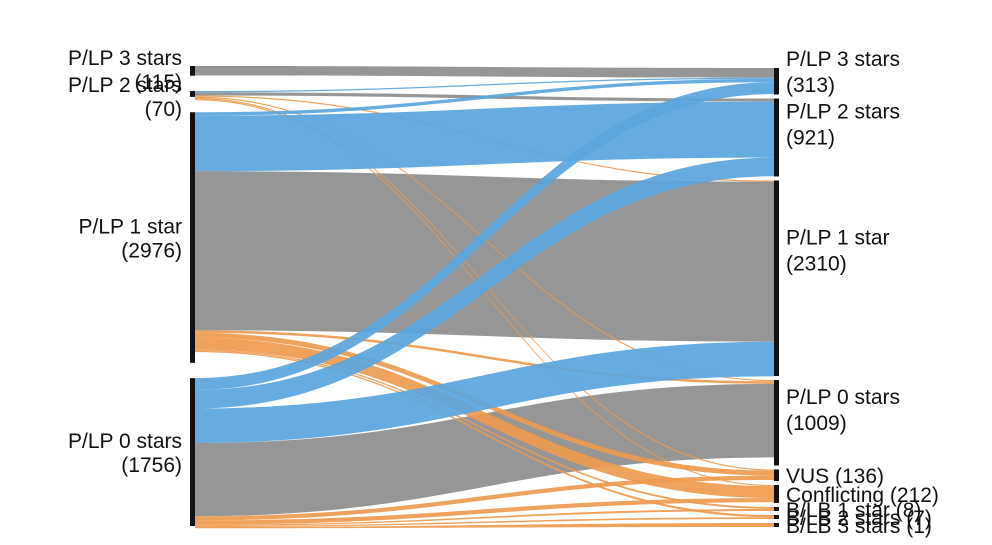  I want to click on flow-L0-to-R0, so click(484, 450).